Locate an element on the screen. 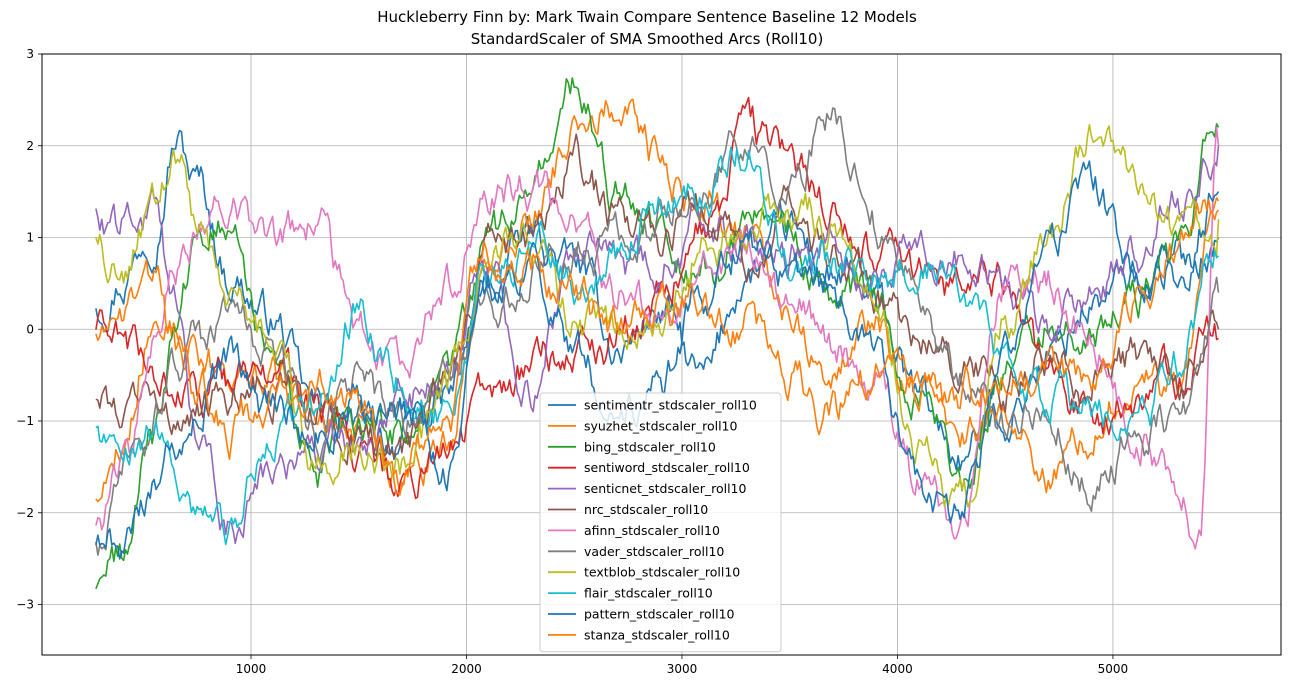 This screenshot has height=690, width=1290. y-tick-label: 2 is located at coordinates (30, 146).